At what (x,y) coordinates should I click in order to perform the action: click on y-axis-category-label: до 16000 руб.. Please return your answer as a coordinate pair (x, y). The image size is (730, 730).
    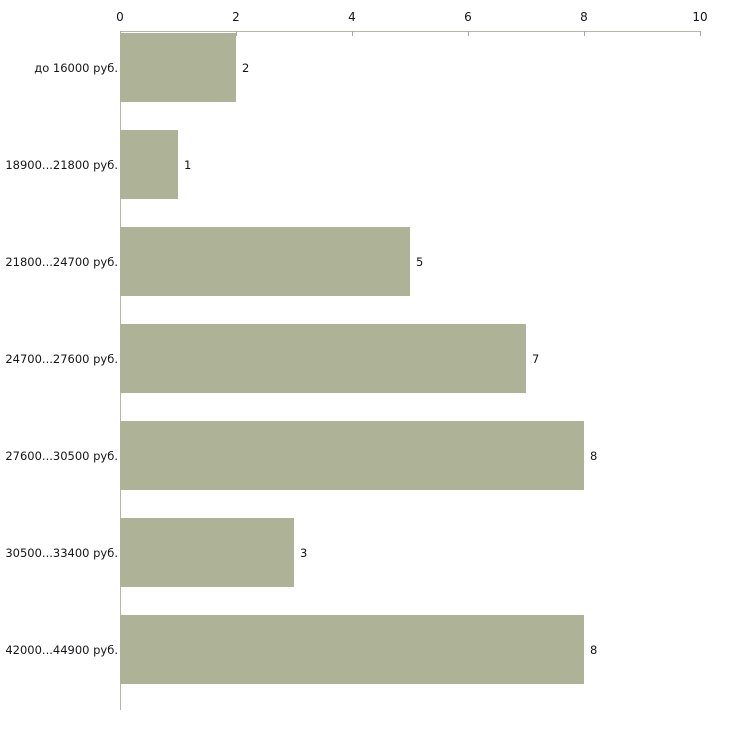
    Looking at the image, I should click on (76, 67).